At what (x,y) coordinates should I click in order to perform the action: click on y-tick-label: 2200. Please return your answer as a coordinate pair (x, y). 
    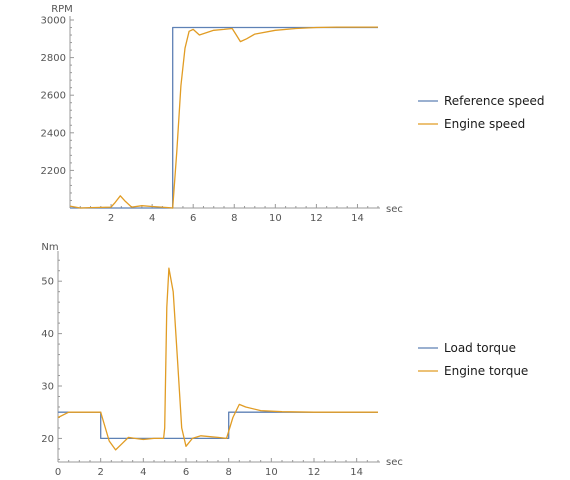
    Looking at the image, I should click on (53, 171).